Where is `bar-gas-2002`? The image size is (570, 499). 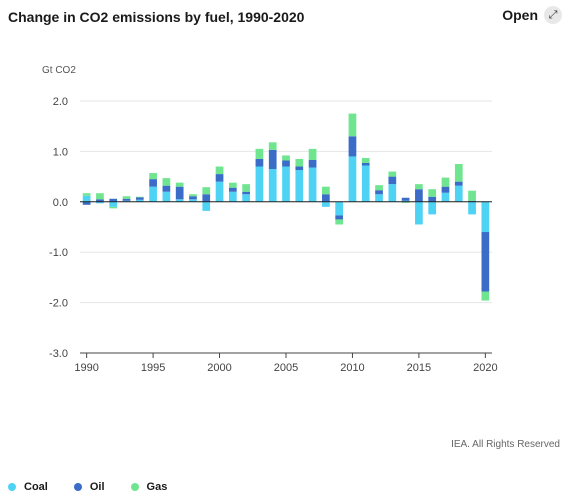 bar-gas-2002 is located at coordinates (246, 188).